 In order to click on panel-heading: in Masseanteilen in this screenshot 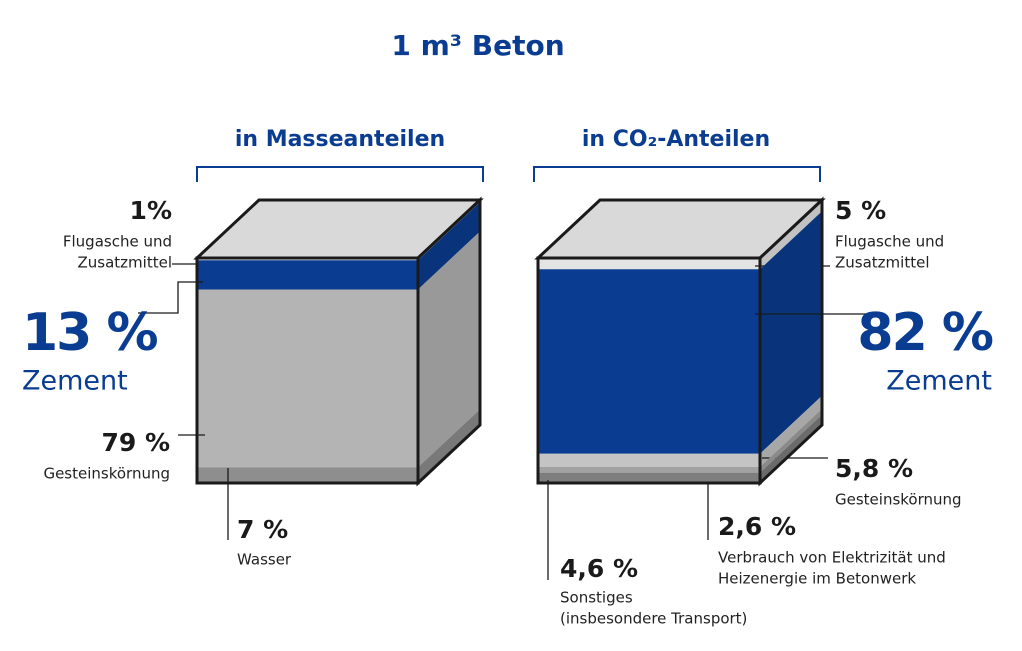, I will do `click(340, 139)`.